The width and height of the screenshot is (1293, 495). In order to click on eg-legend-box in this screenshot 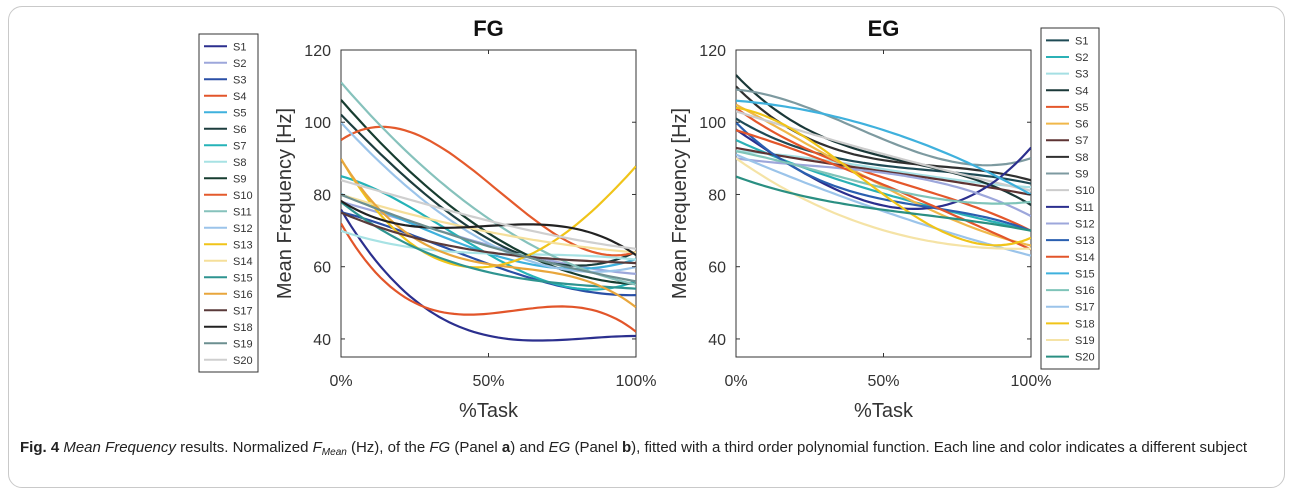, I will do `click(1070, 198)`.